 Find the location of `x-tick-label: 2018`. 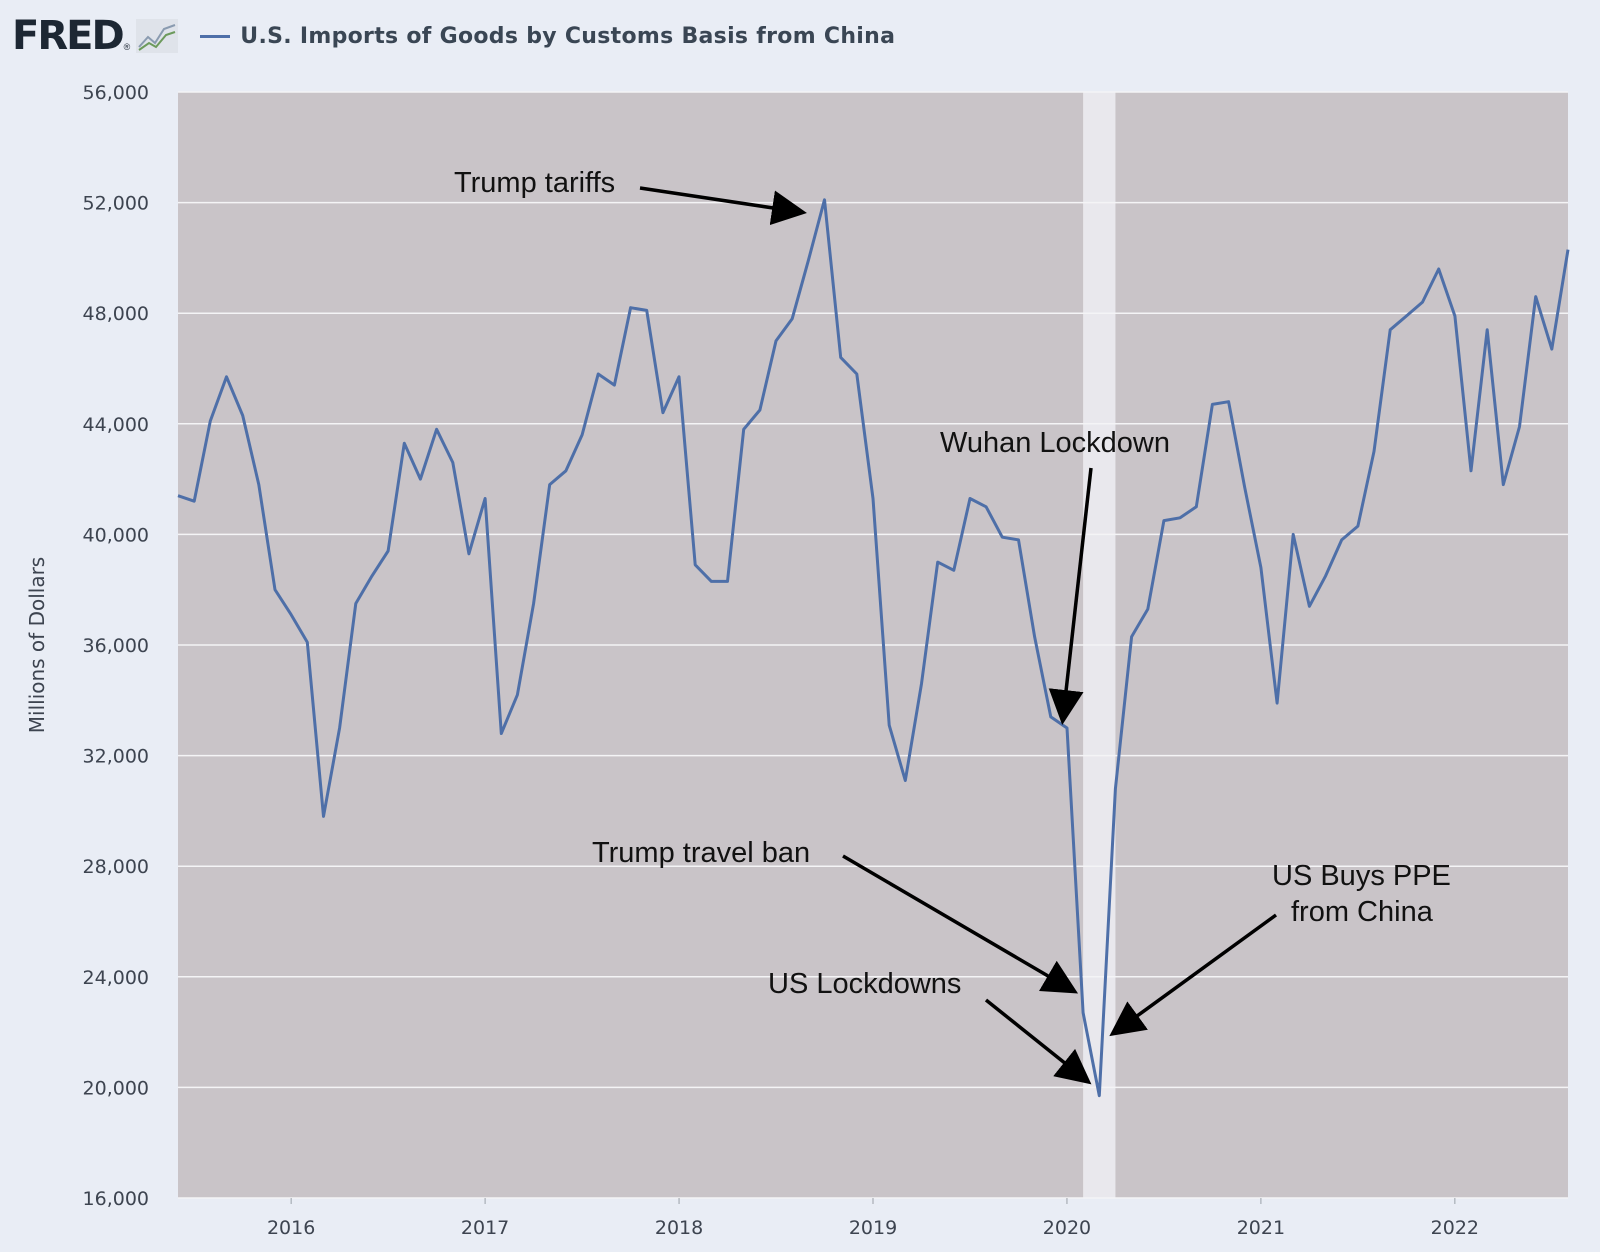

x-tick-label: 2018 is located at coordinates (679, 1228).